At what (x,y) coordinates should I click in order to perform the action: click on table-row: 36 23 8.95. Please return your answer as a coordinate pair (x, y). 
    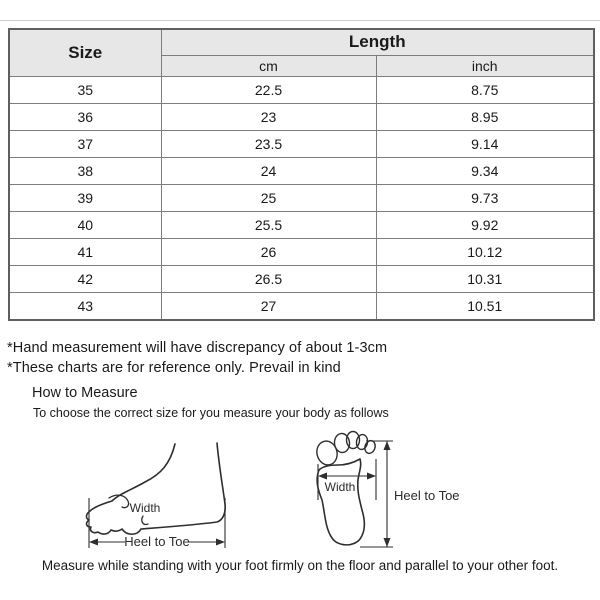
    Looking at the image, I should click on (301, 116).